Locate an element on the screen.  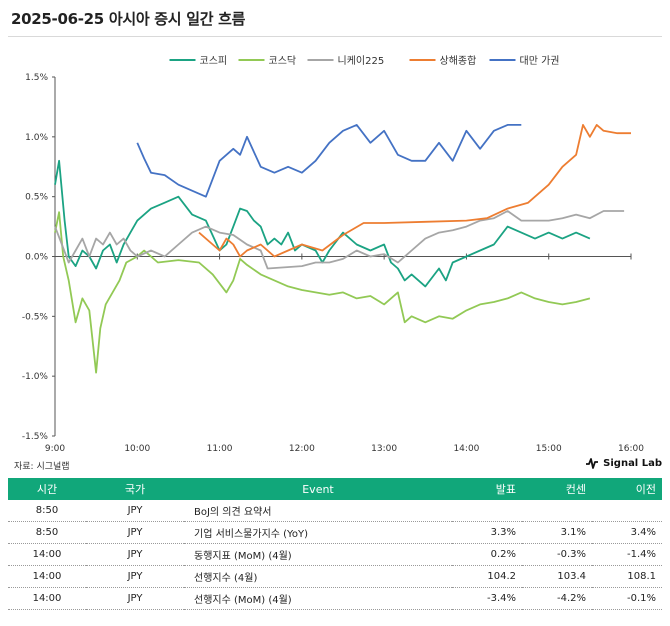
chart-legend: 코스피 코스닥 니케이225 상해종합 대만 가권 is located at coordinates (364, 60).